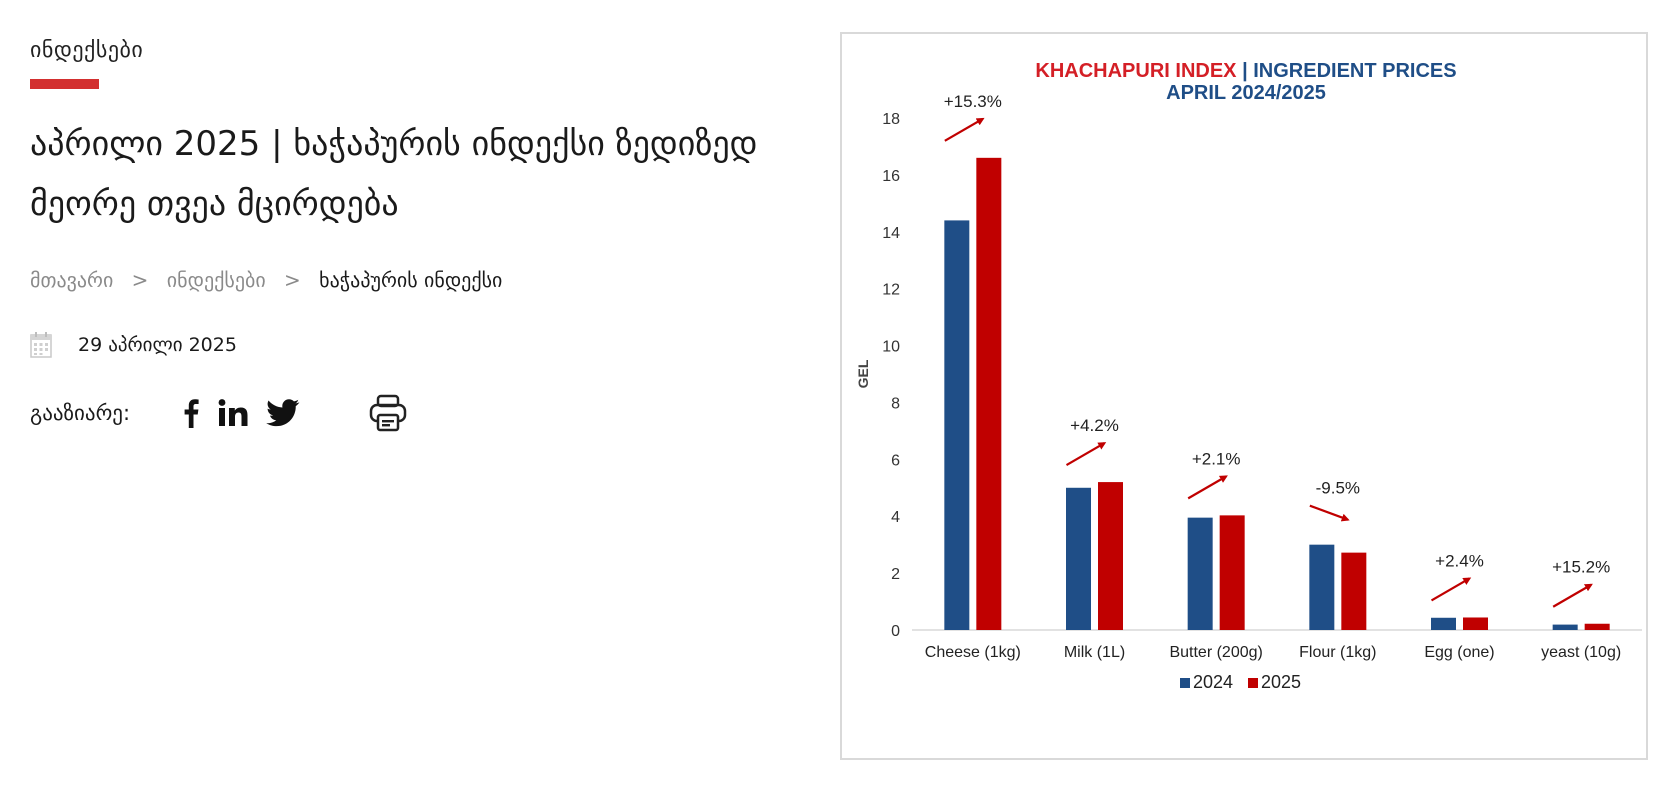 The height and width of the screenshot is (804, 1669). I want to click on publish-date: 29 აპრილი 2025, so click(133, 345).